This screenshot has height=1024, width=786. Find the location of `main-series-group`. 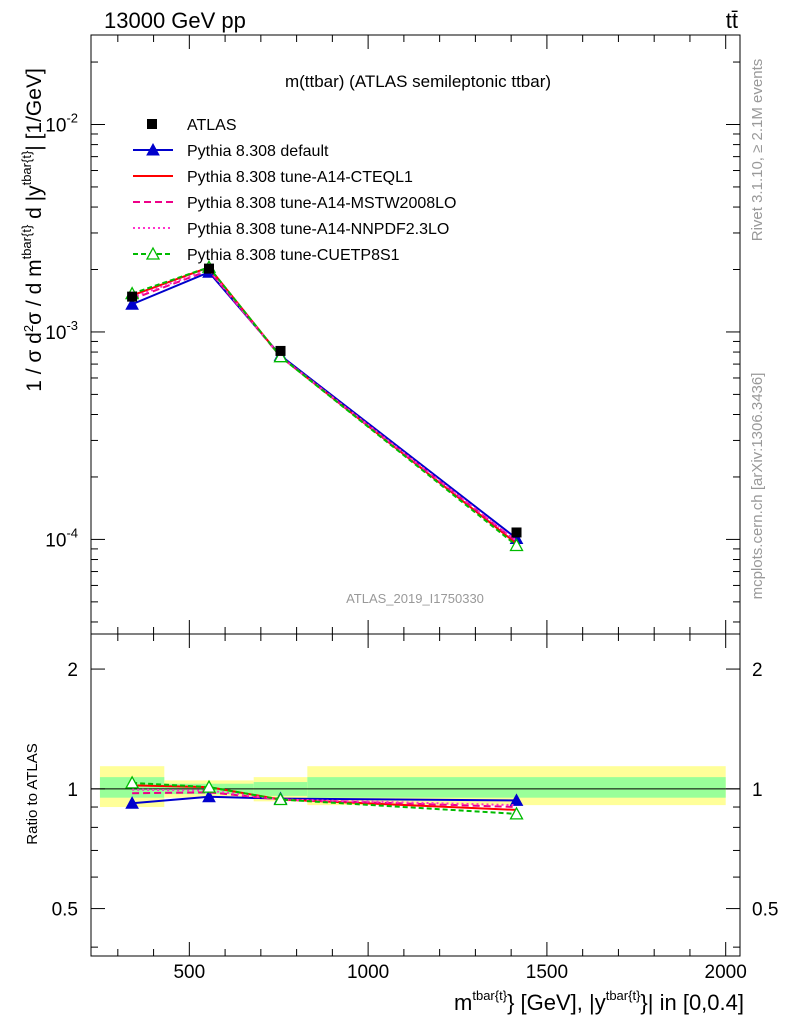

main-series-group is located at coordinates (324, 405).